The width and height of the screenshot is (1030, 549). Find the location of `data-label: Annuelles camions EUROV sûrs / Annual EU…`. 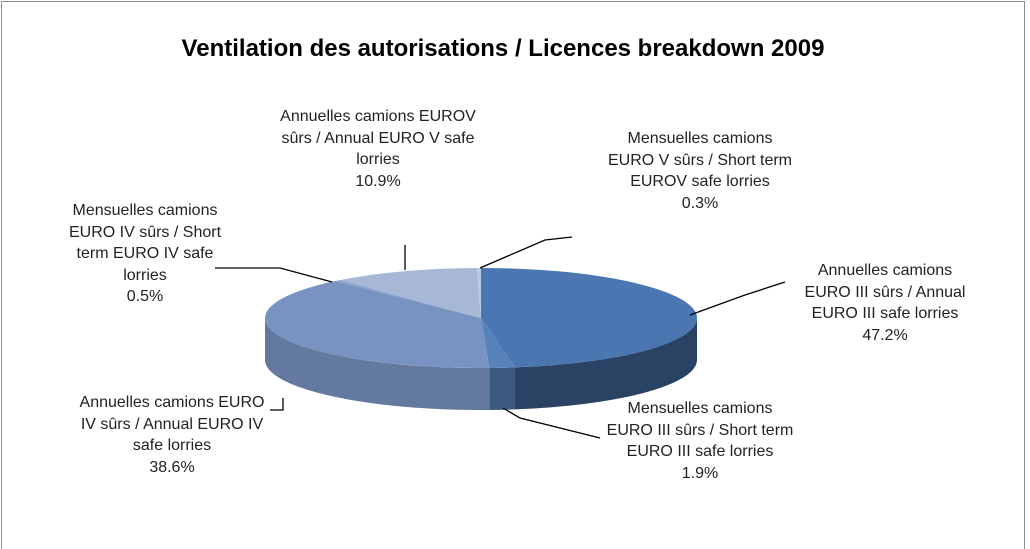

data-label: Annuelles camions EUROV sûrs / Annual EU… is located at coordinates (378, 149).